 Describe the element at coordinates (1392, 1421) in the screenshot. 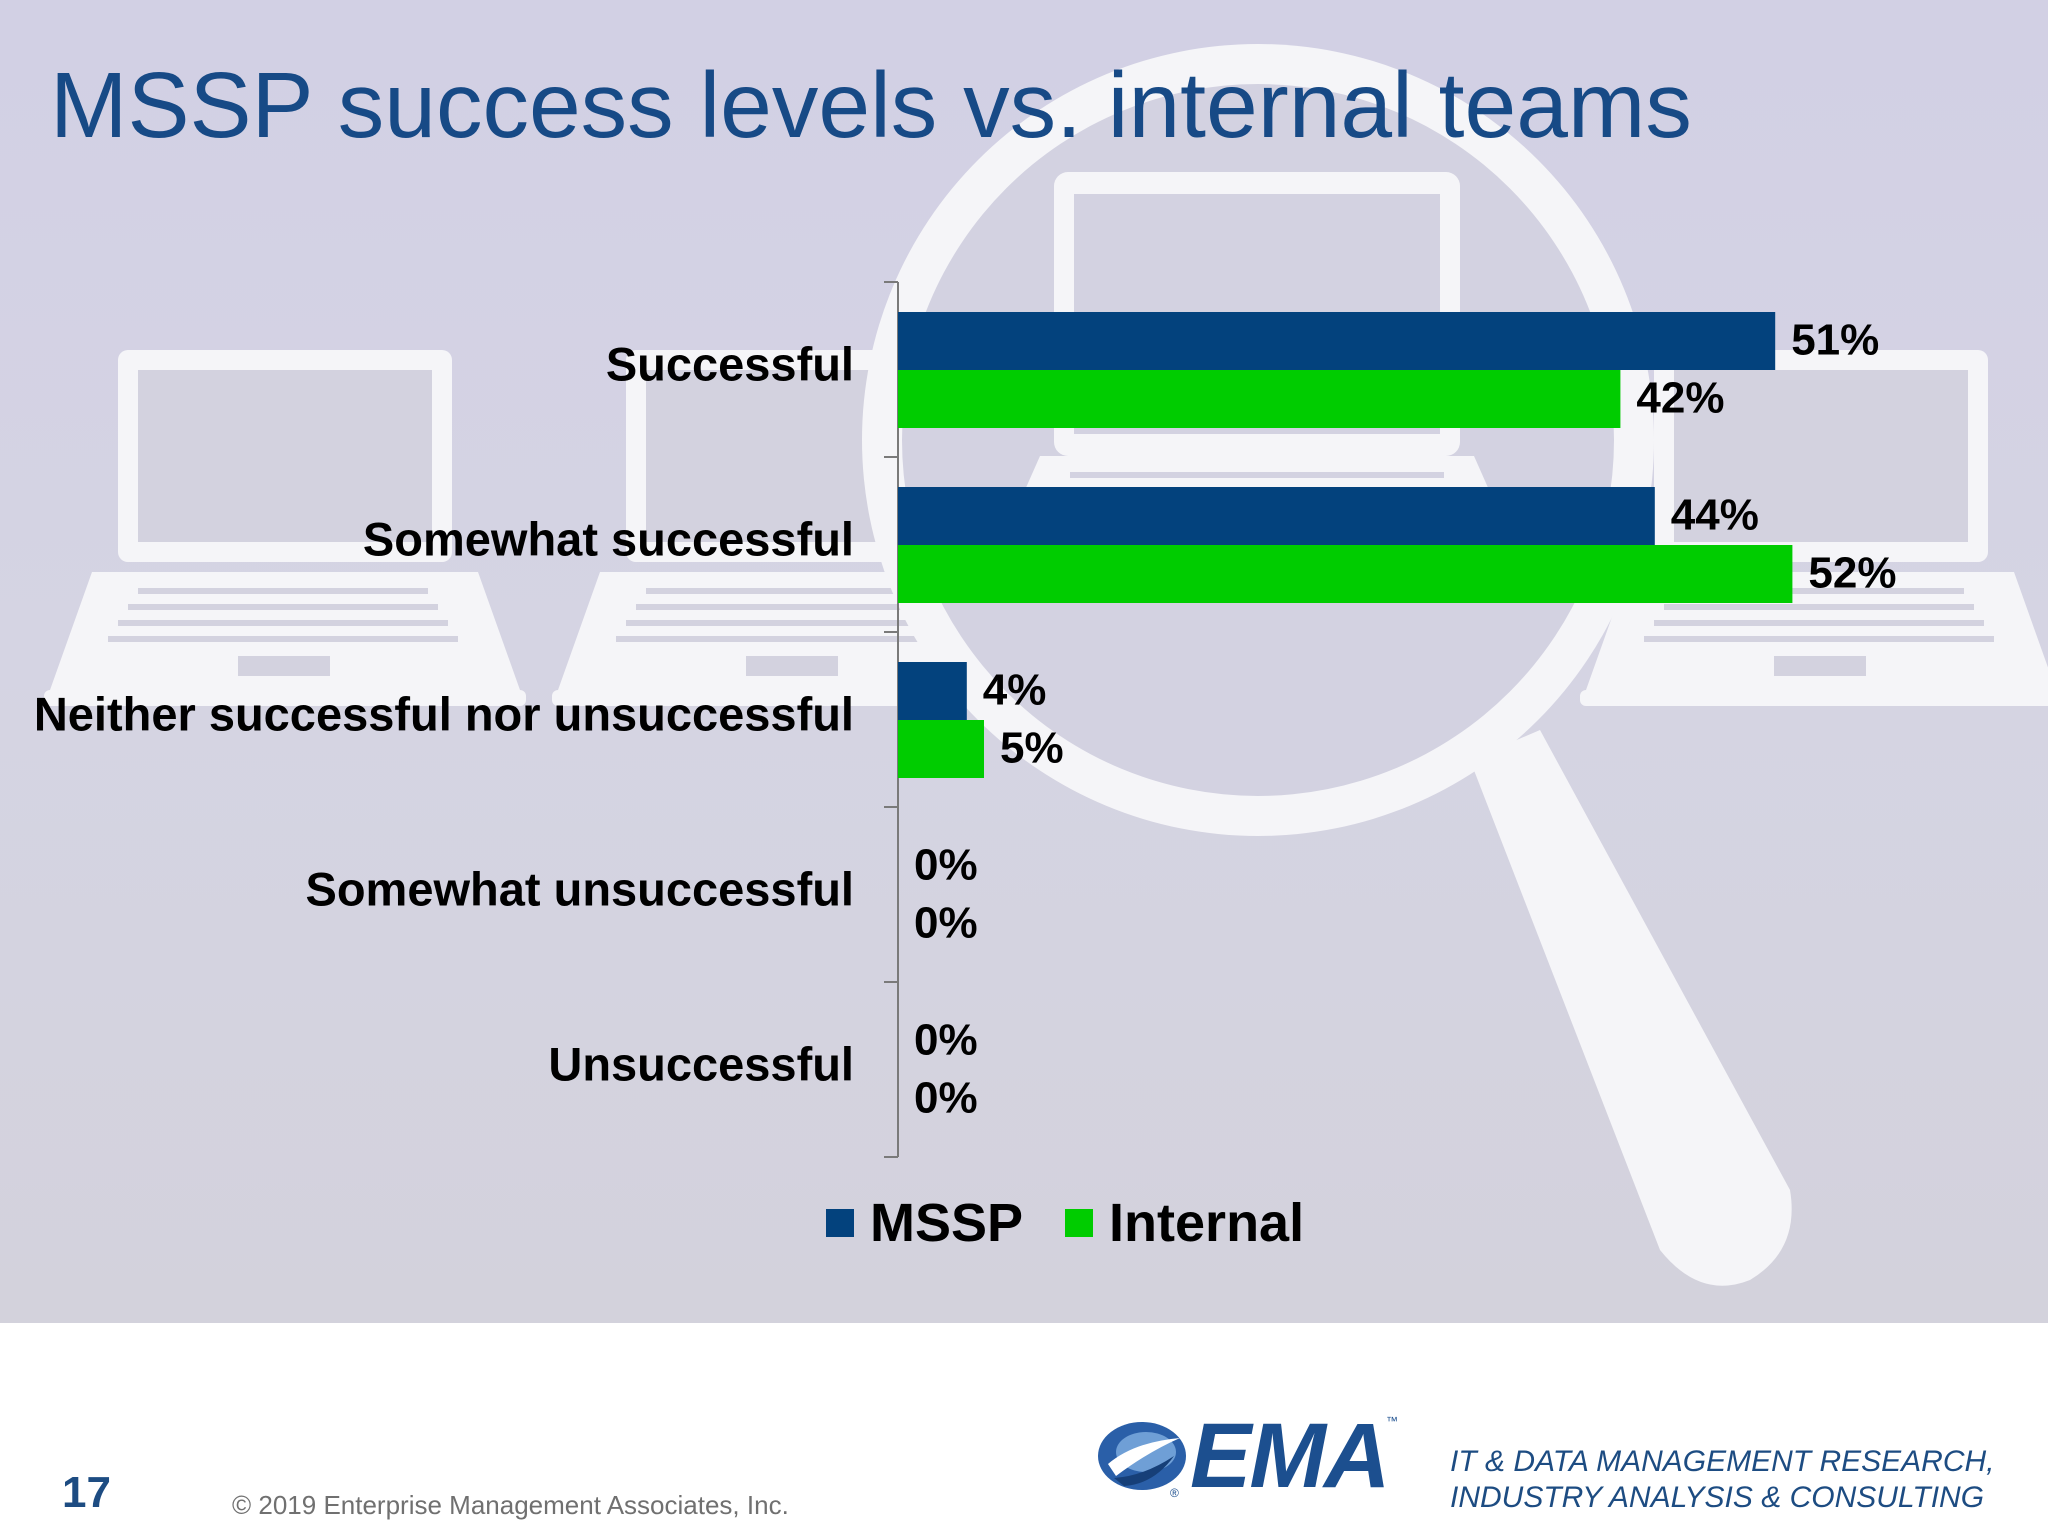

I see `trademark-mark: ™` at that location.